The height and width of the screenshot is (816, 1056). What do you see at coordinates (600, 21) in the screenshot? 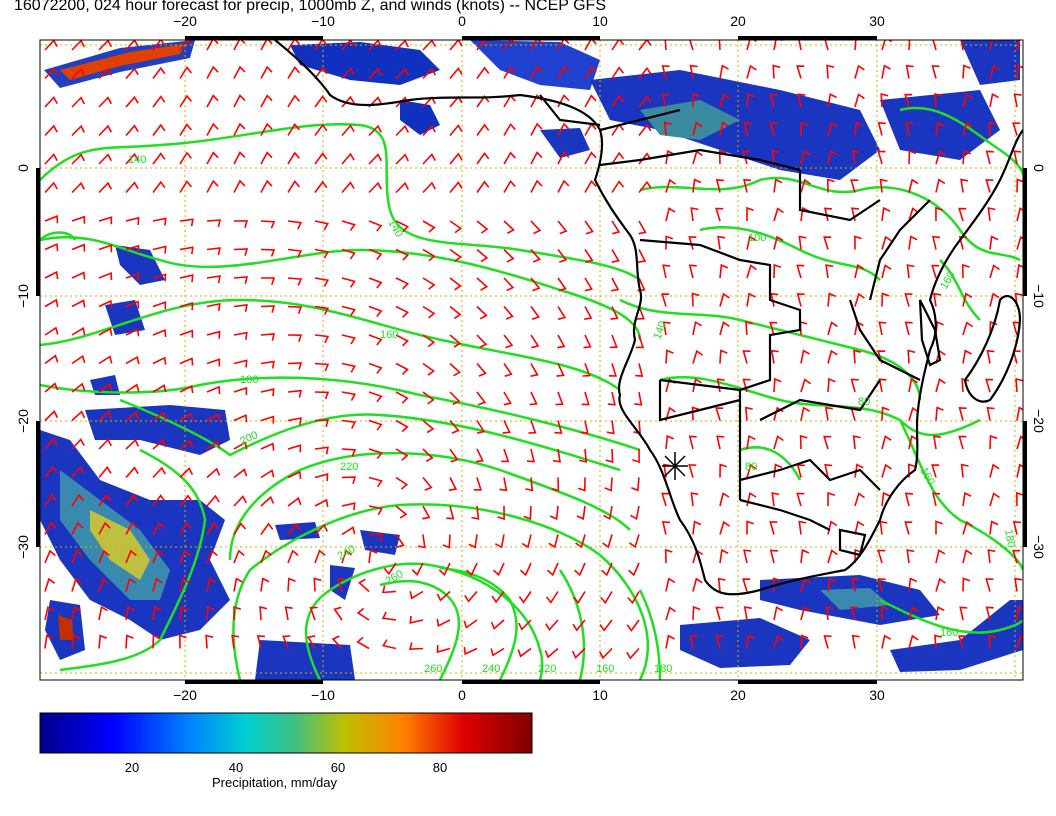
I see `lon-tick-label: 10` at bounding box center [600, 21].